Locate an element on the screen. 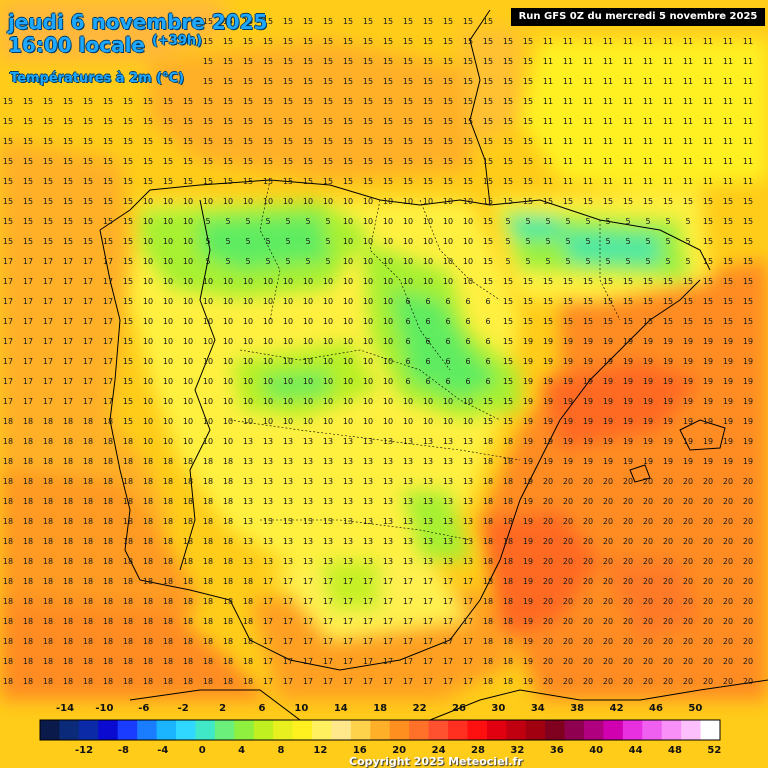 This screenshot has width=768, height=768. legend-tick-label-bottom: 24 is located at coordinates (438, 750).